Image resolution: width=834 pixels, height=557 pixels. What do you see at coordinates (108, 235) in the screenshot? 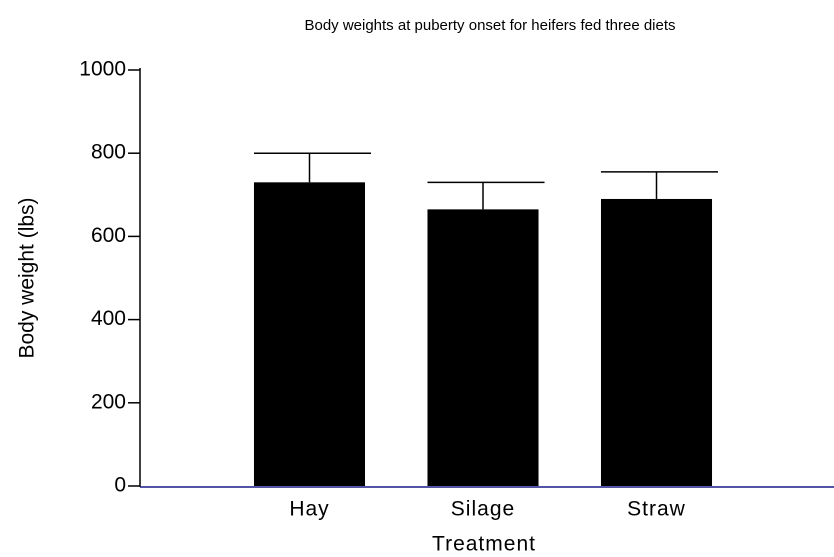
I see `y-tick-label: 600` at bounding box center [108, 235].